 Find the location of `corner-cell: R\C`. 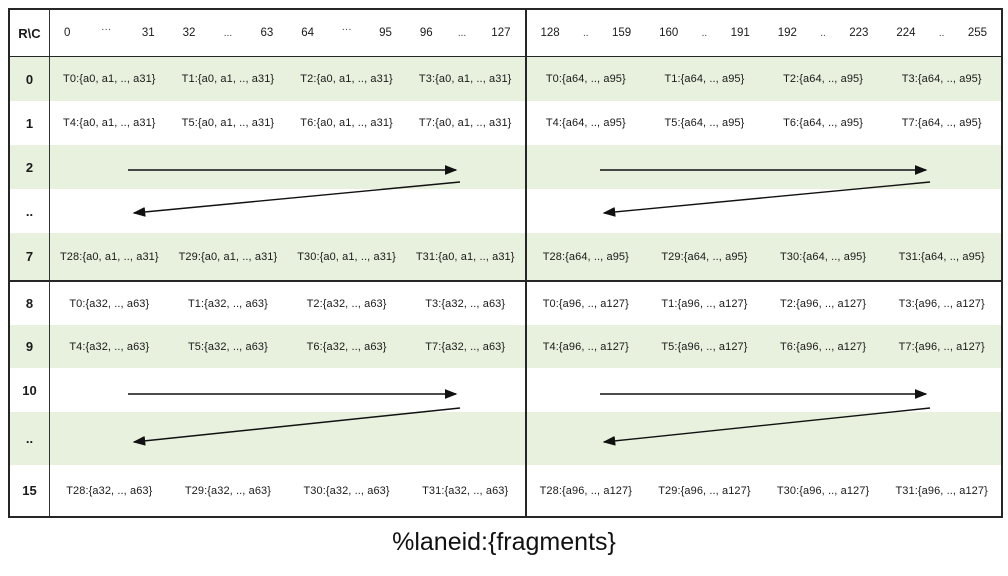

corner-cell: R\C is located at coordinates (30, 33).